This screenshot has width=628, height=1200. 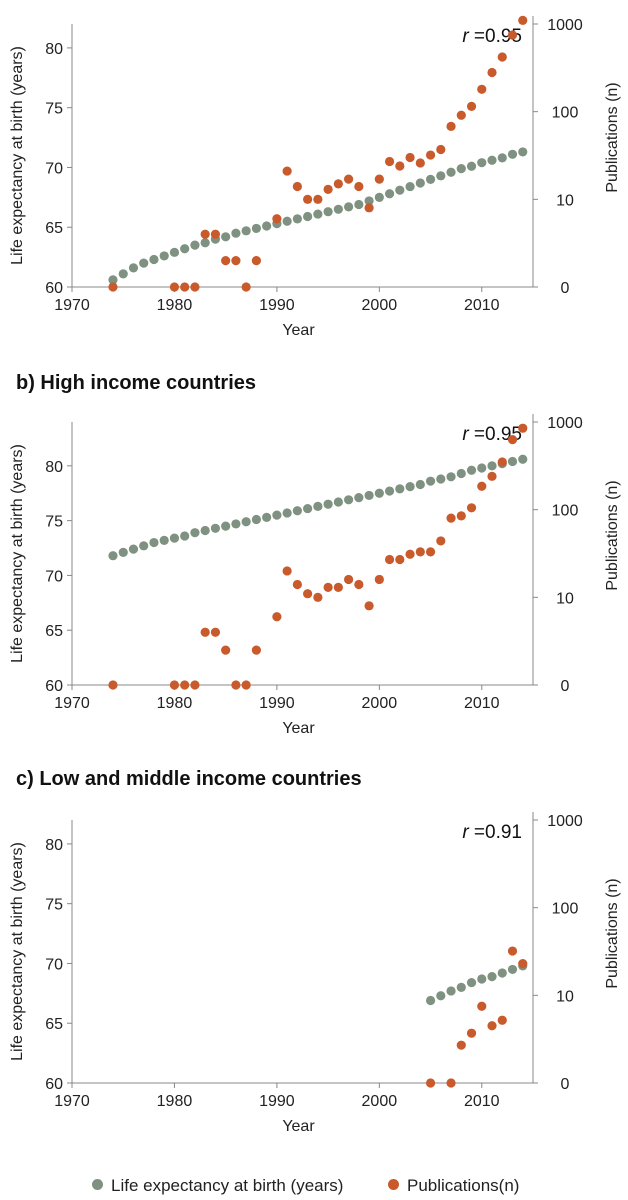 What do you see at coordinates (380, 305) in the screenshot?
I see `x-tick-label: 2000` at bounding box center [380, 305].